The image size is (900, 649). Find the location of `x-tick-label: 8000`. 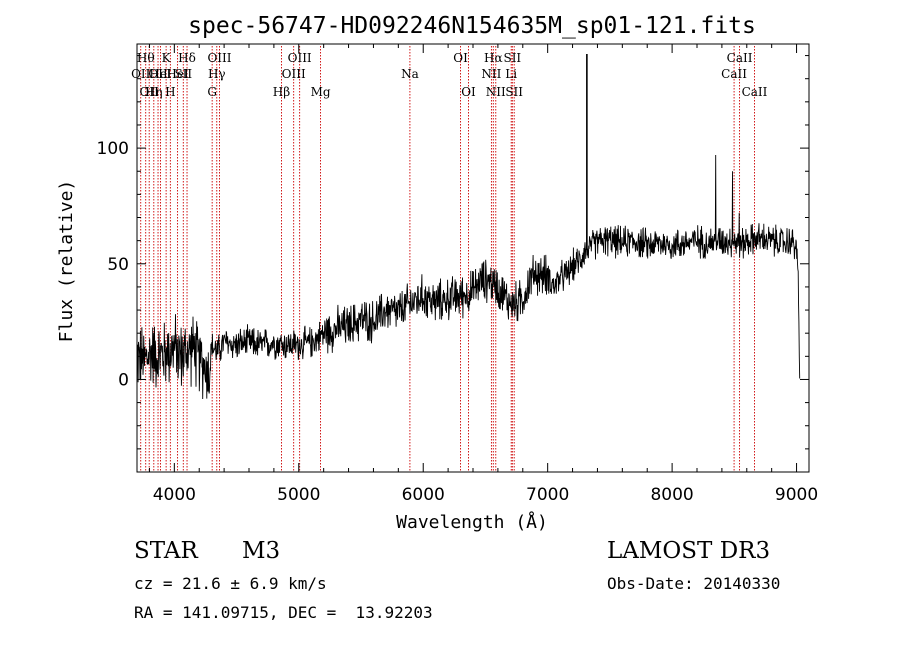

x-tick-label: 8000 is located at coordinates (671, 495).